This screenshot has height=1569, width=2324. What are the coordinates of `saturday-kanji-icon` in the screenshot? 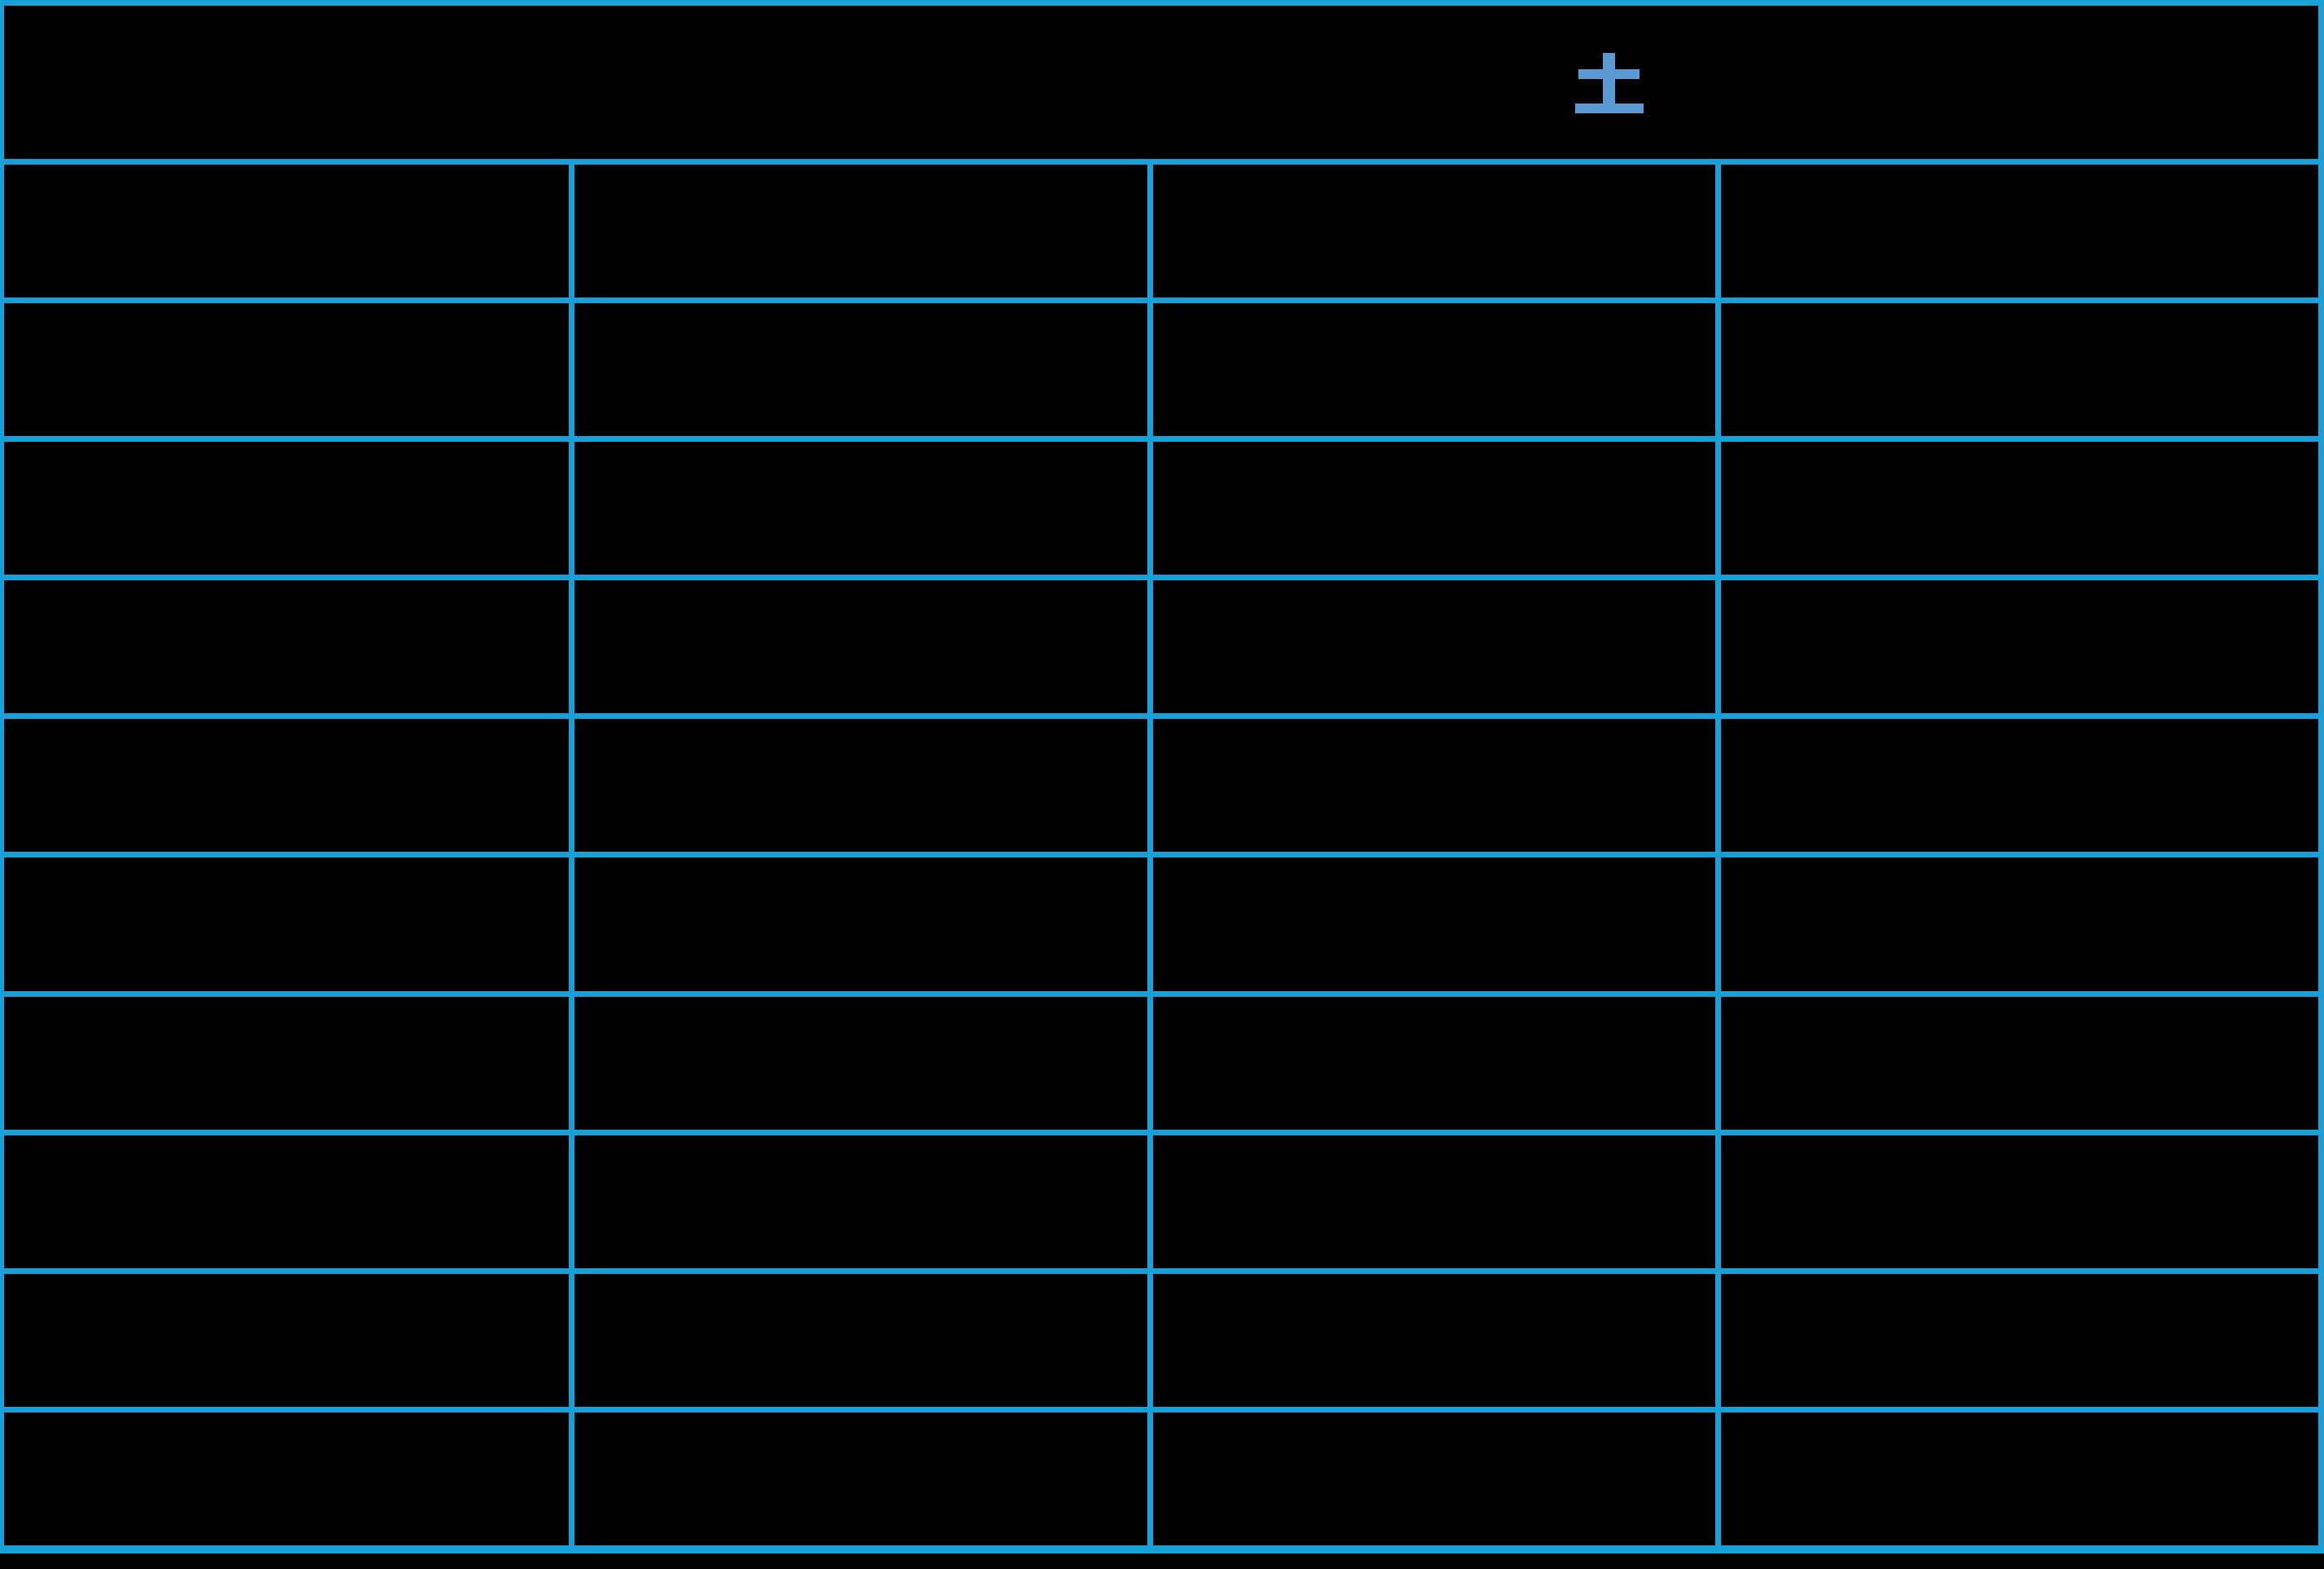 It's located at (1610, 83).